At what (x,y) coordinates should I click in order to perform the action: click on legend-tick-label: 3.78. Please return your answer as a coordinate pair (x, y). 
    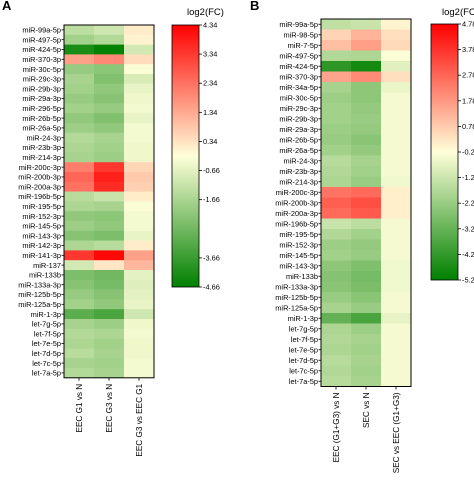
    Looking at the image, I should click on (468, 49).